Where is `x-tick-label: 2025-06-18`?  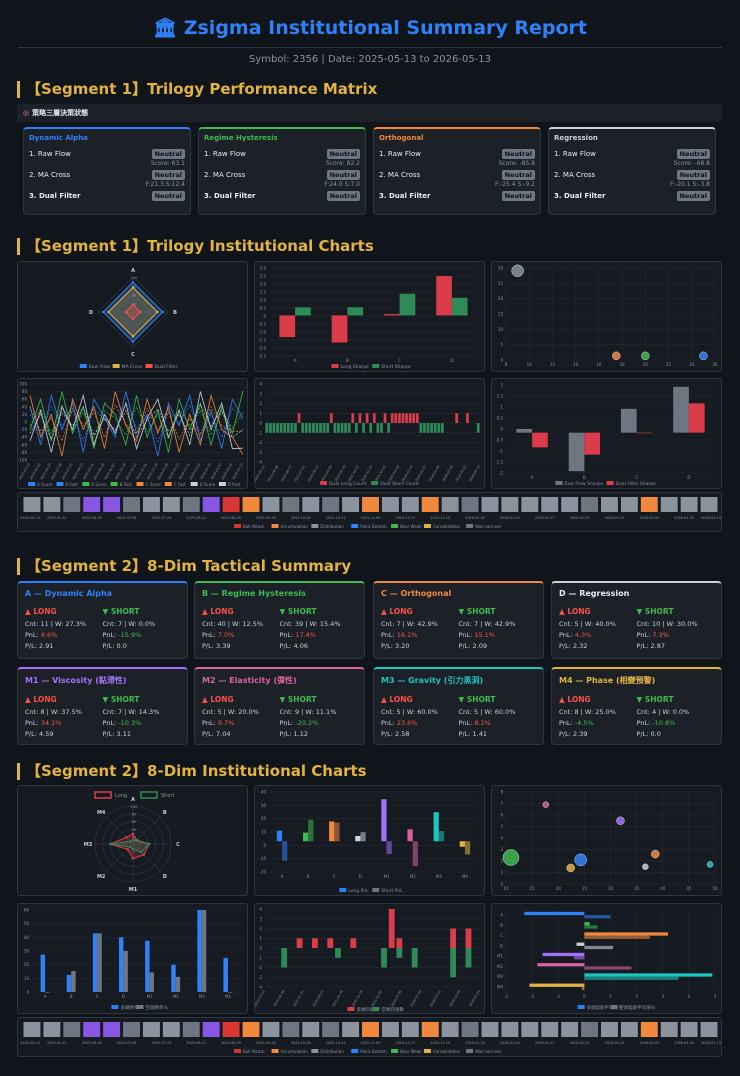 x-tick-label: 2025-06-18 is located at coordinates (92, 518).